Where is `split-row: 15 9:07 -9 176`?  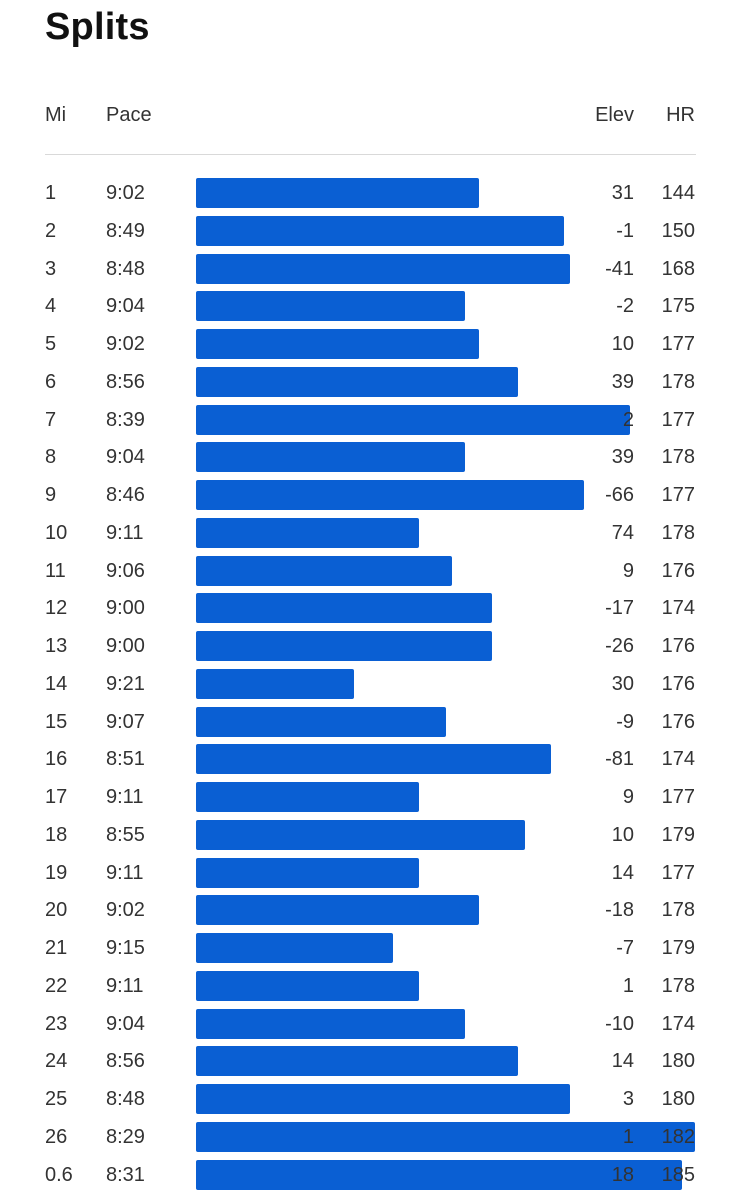 split-row: 15 9:07 -9 176 is located at coordinates (370, 722).